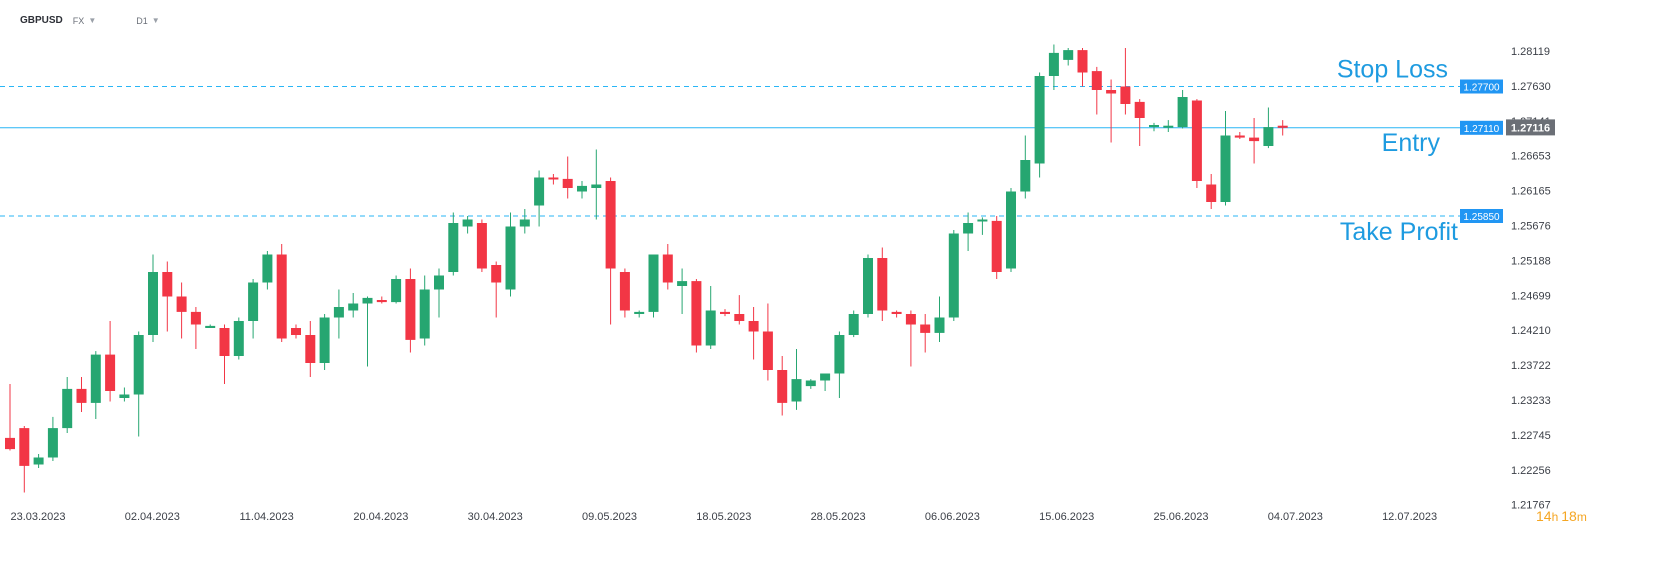  What do you see at coordinates (1531, 331) in the screenshot?
I see `price-axis-label: 1.24210` at bounding box center [1531, 331].